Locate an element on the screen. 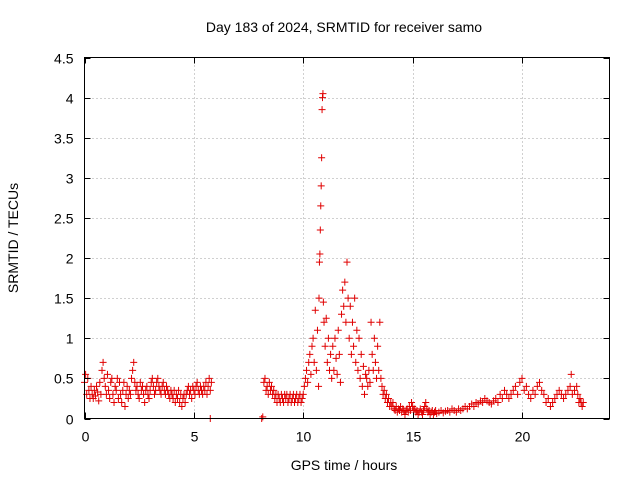  y-axis-label: SRMTID / TECUs is located at coordinates (13, 238).